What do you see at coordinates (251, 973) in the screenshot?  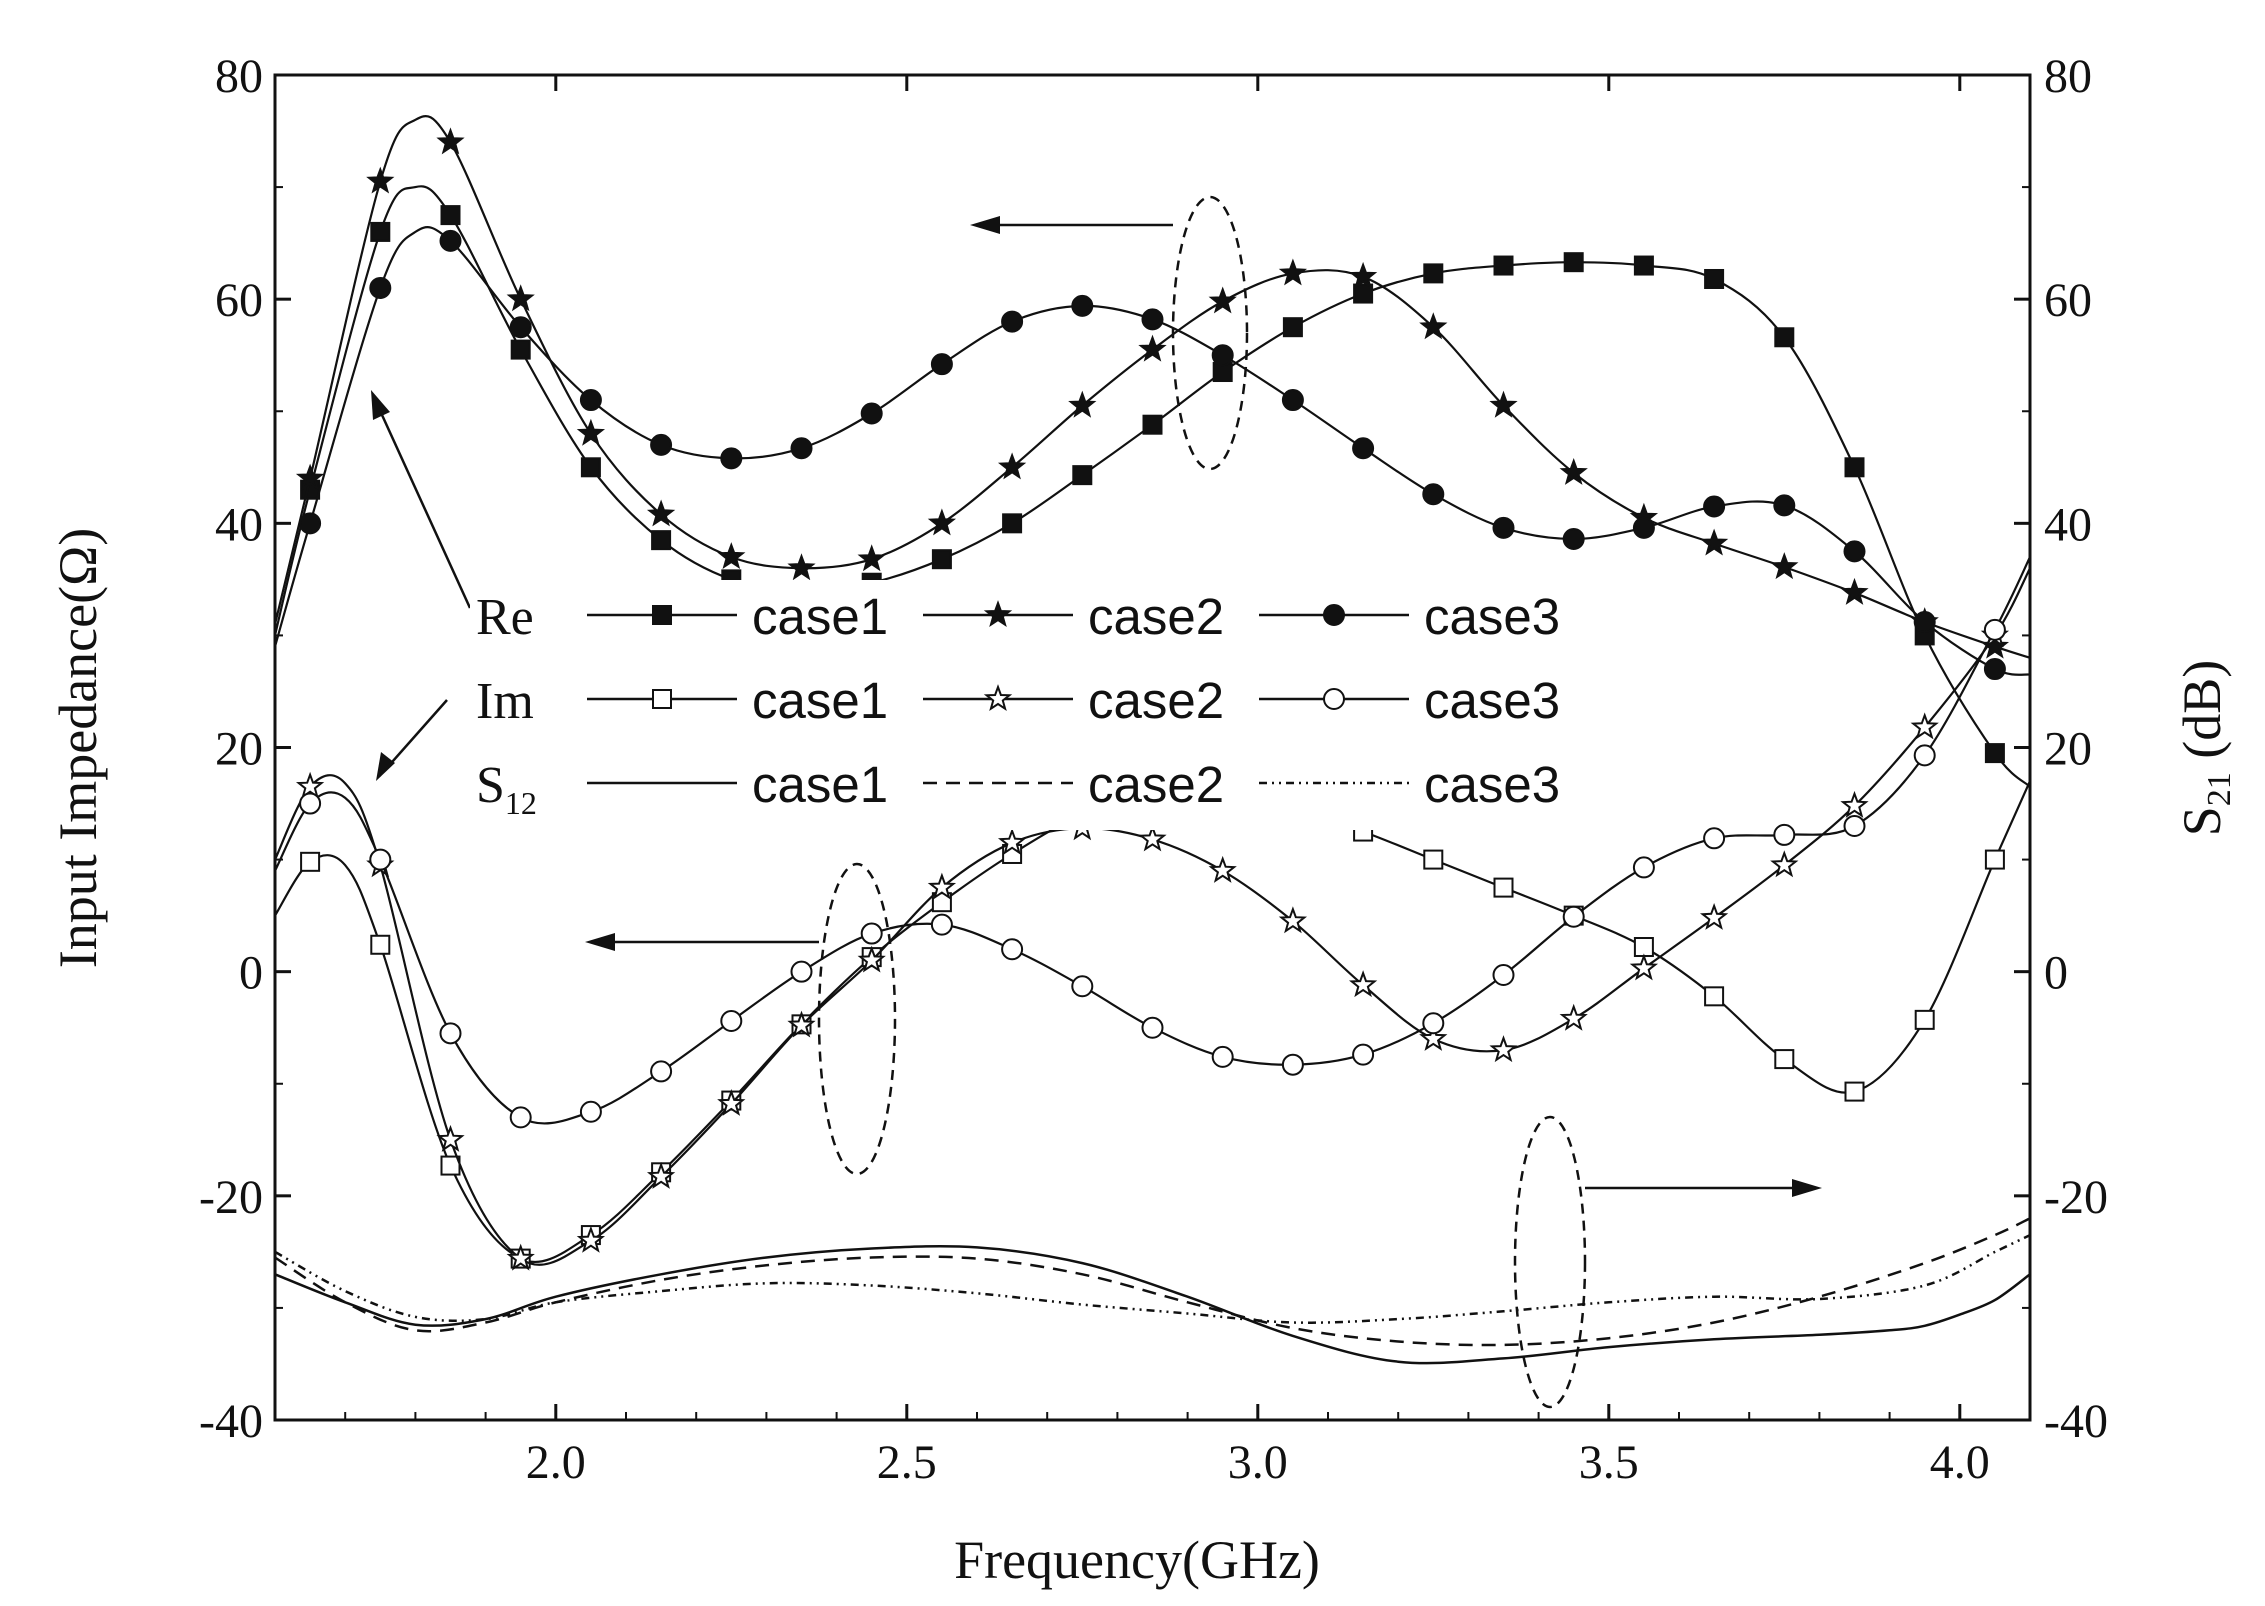 I see `y-tick-label-left: 0` at bounding box center [251, 973].